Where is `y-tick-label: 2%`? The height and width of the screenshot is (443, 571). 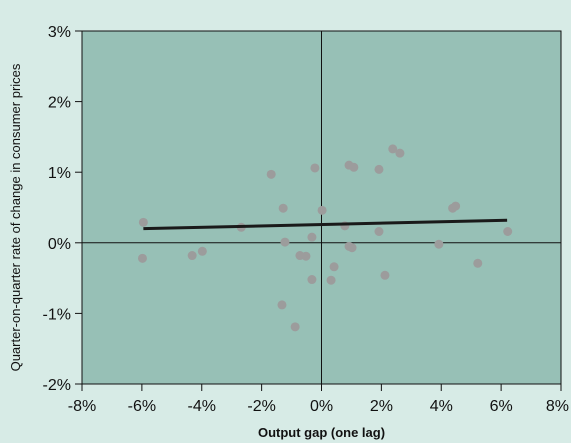 y-tick-label: 2% is located at coordinates (59, 103).